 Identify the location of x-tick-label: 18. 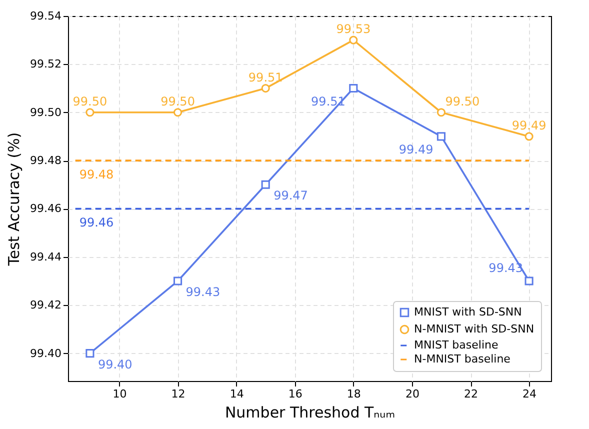
(353, 394).